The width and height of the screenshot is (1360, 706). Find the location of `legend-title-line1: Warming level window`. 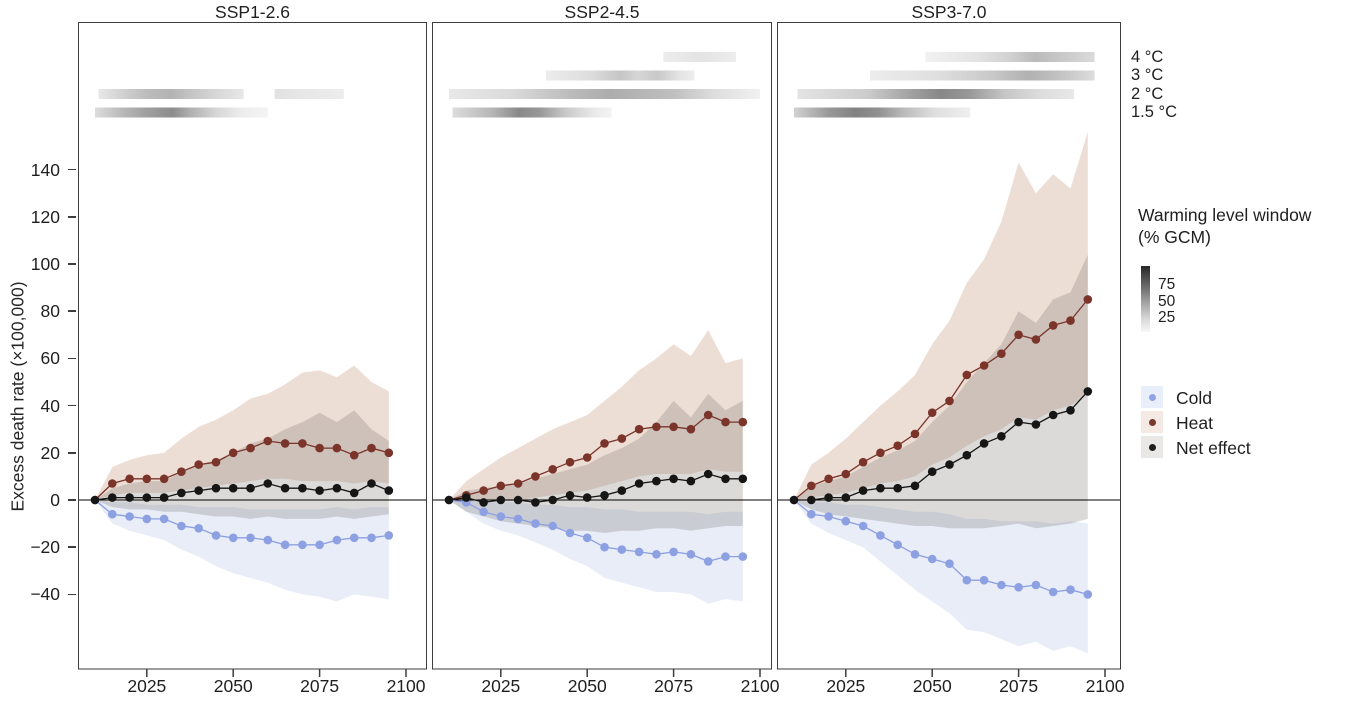

legend-title-line1: Warming level window is located at coordinates (1225, 215).